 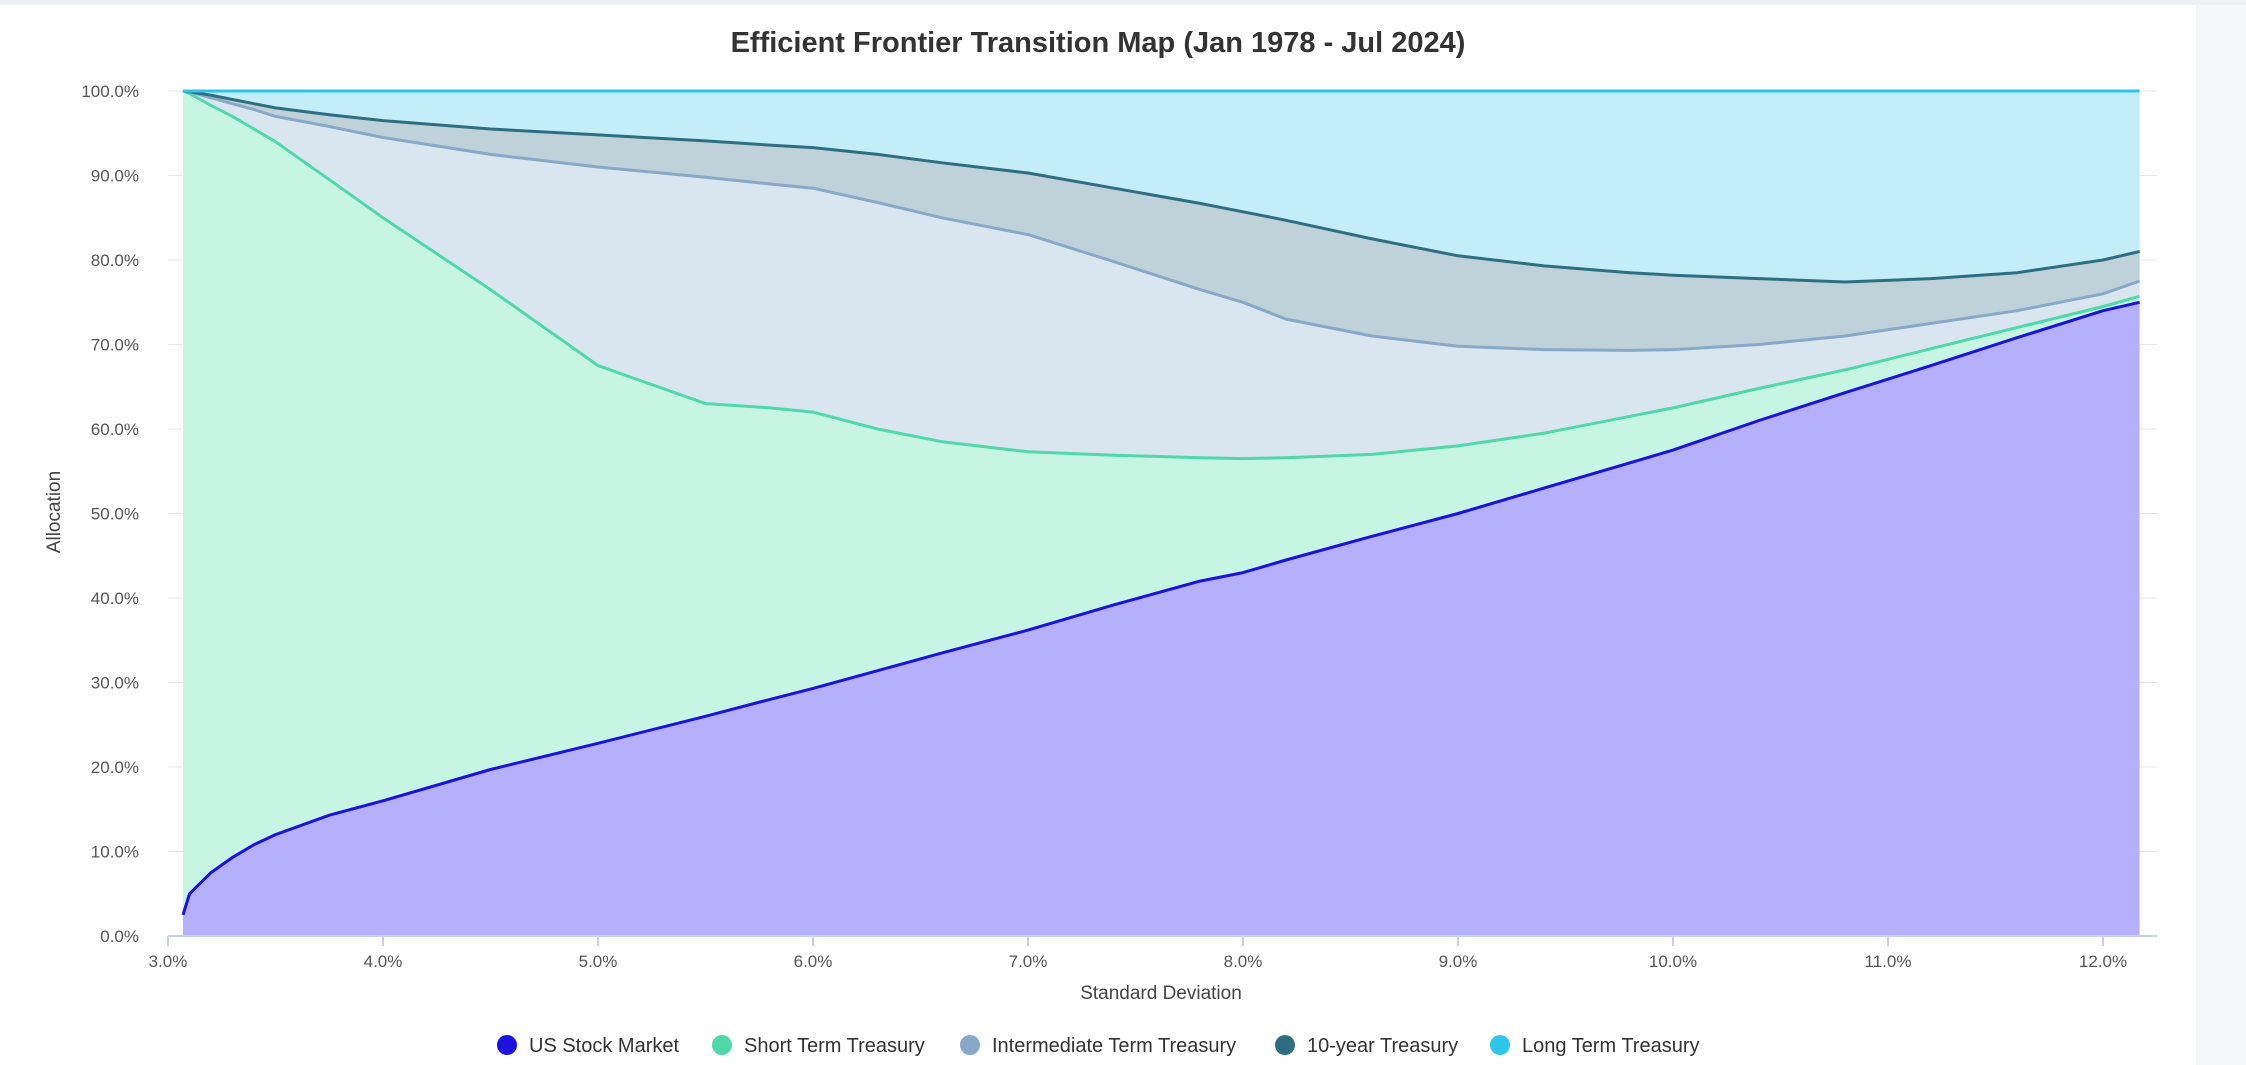 What do you see at coordinates (115, 260) in the screenshot?
I see `y-tick-label: 80.0%` at bounding box center [115, 260].